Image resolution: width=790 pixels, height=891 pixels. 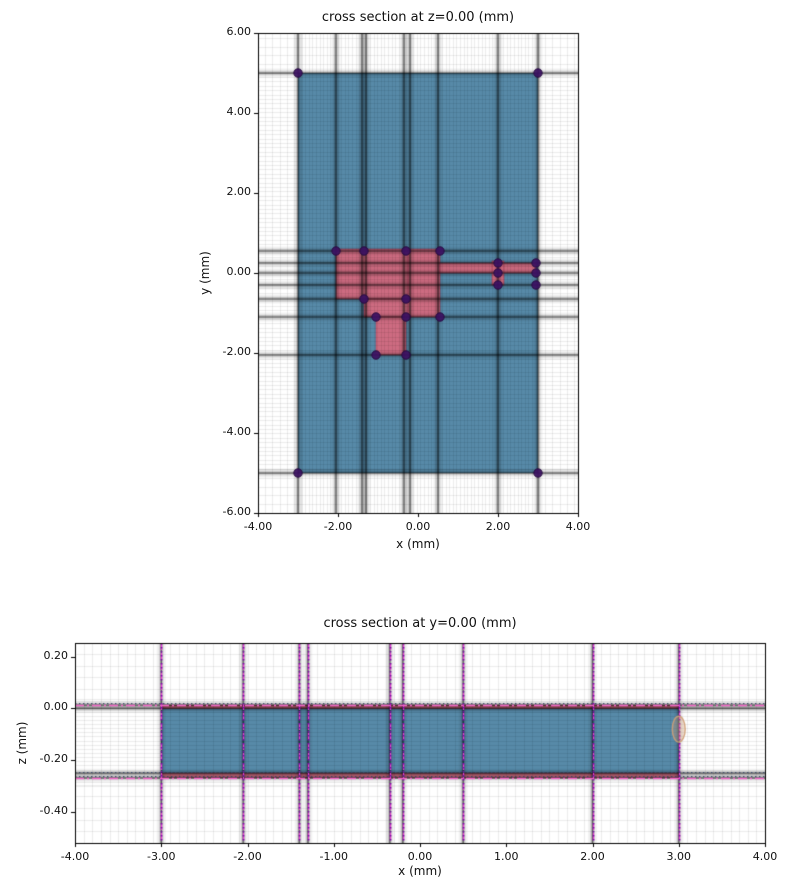 I want to click on y-tick-label: -0.40, so click(x=53, y=810).